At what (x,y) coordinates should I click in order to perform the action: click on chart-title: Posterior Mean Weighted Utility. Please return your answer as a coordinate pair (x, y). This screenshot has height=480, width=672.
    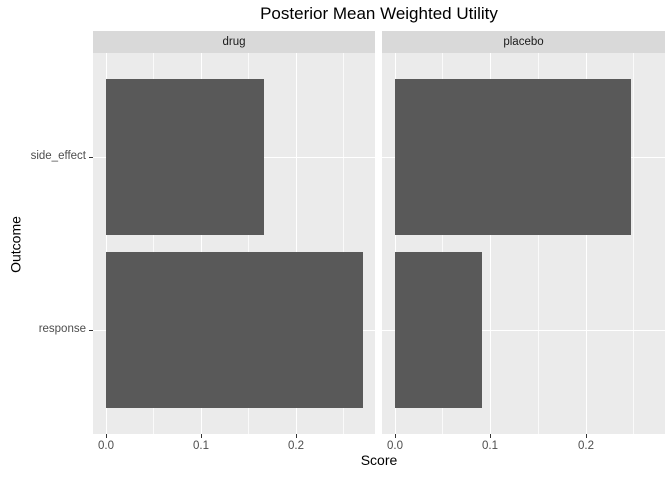
    Looking at the image, I should click on (379, 13).